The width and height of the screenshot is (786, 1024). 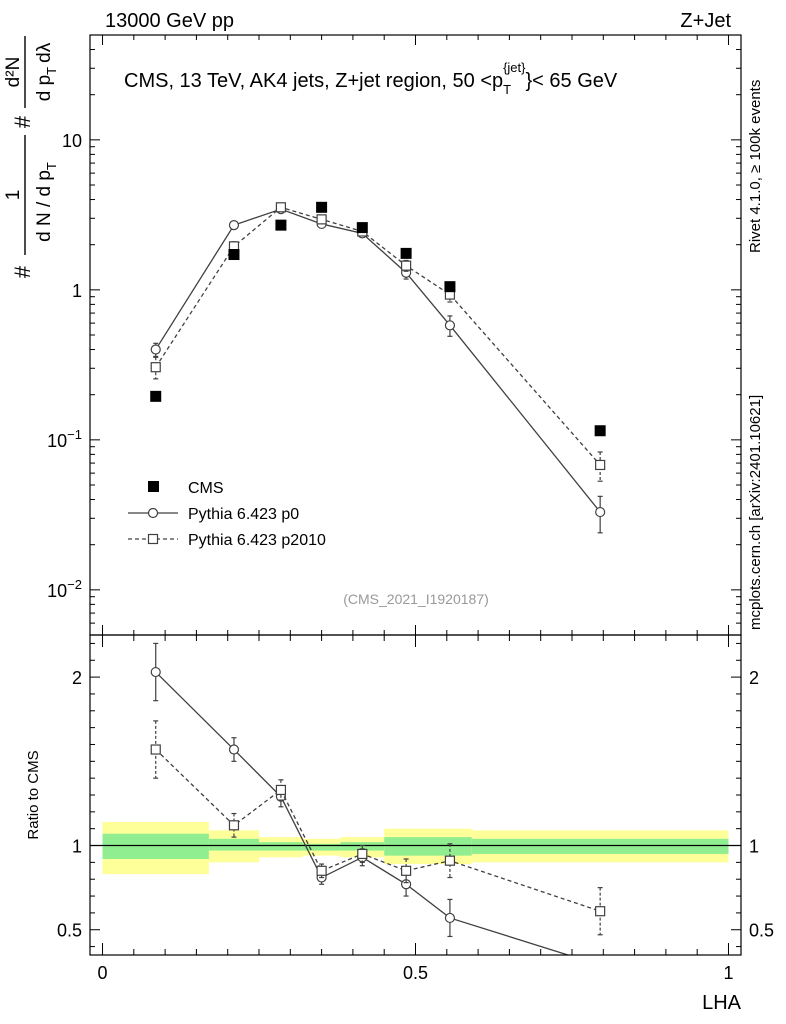 I want to click on legend: CMS Pythia 6.423 p0 Pythia 6.423 p2010, so click(x=227, y=514).